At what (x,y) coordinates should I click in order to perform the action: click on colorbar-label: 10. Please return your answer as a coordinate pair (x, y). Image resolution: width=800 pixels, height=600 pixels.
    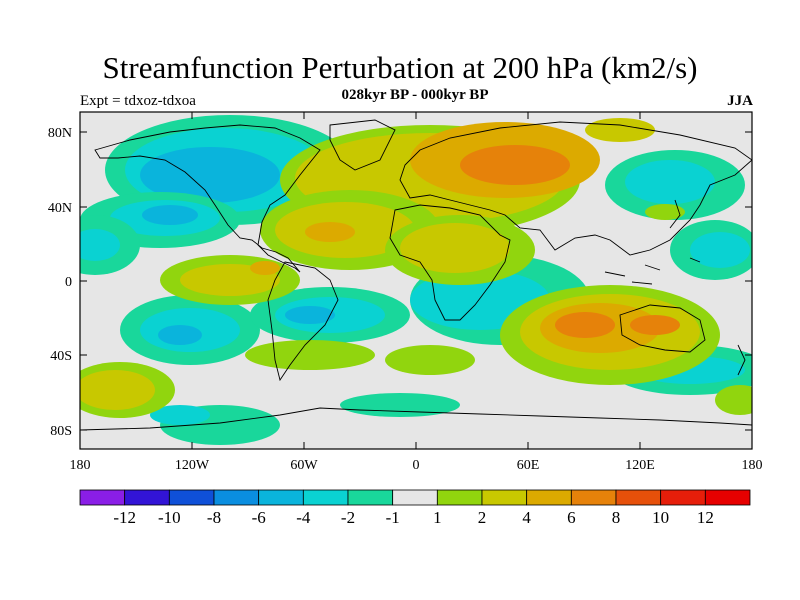
    Looking at the image, I should click on (660, 517).